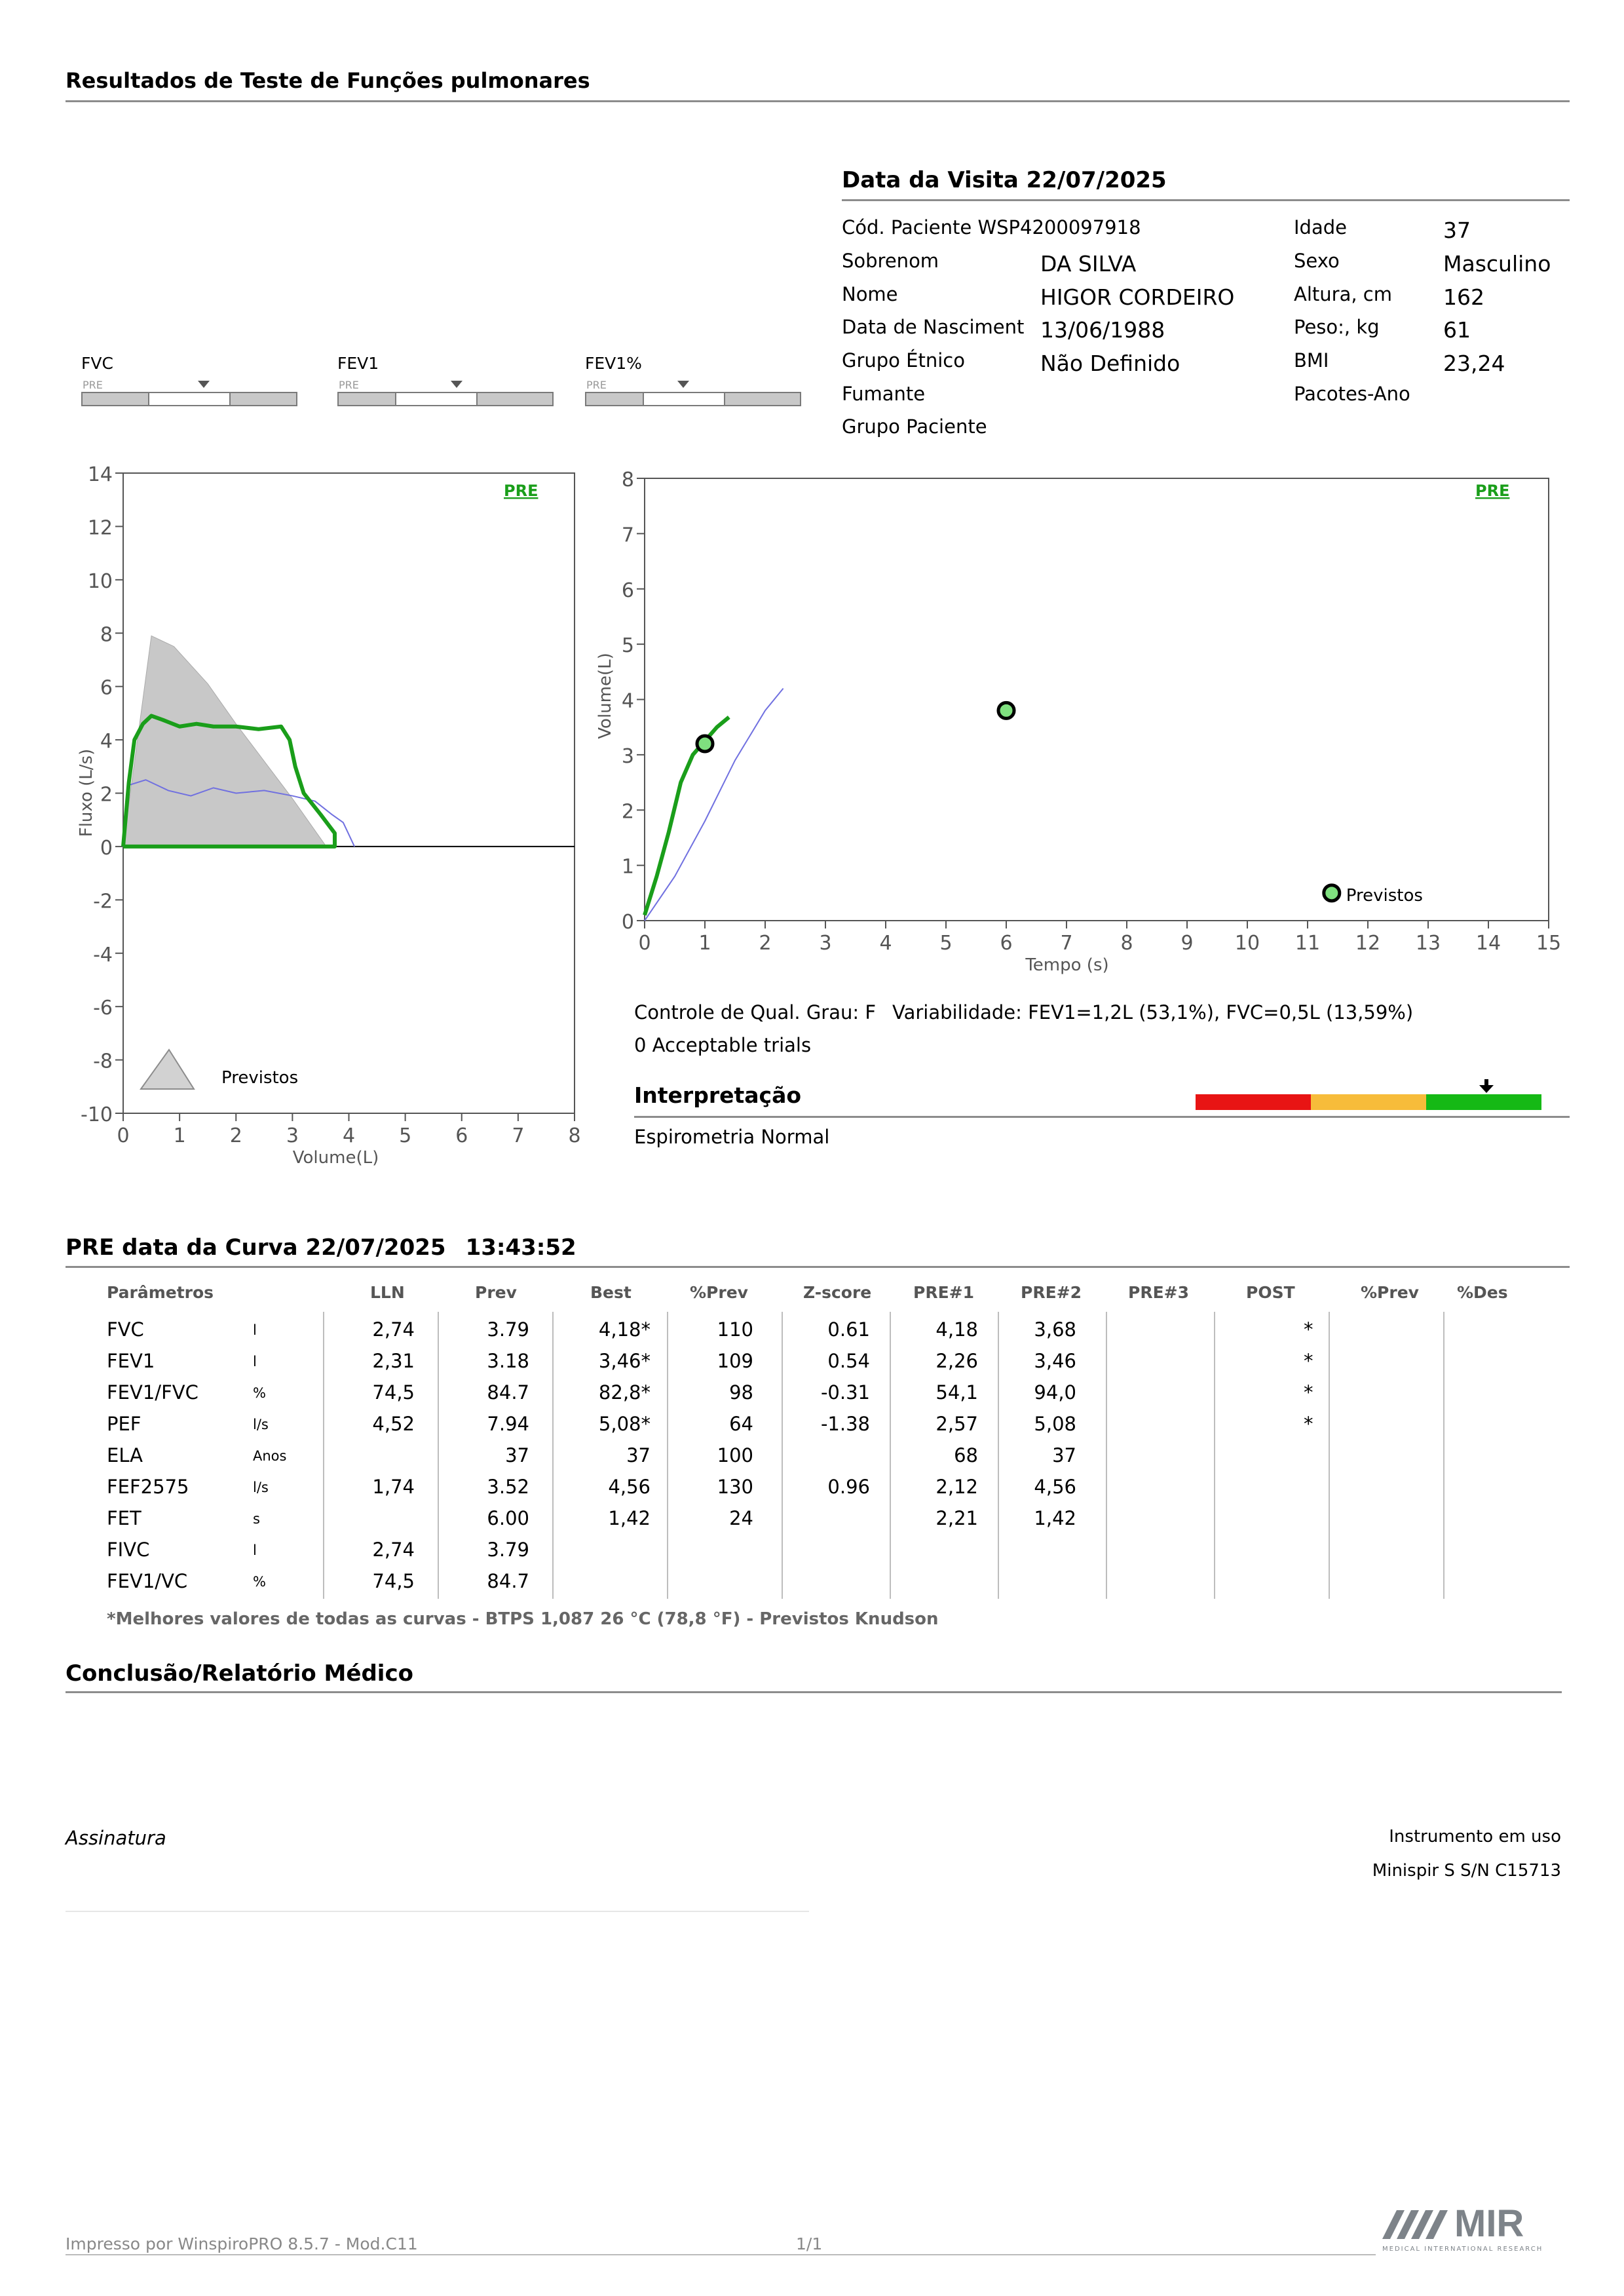 Image resolution: width=1624 pixels, height=2296 pixels. Describe the element at coordinates (605, 695) in the screenshot. I see `y-axis-label: Volume(L)` at that location.